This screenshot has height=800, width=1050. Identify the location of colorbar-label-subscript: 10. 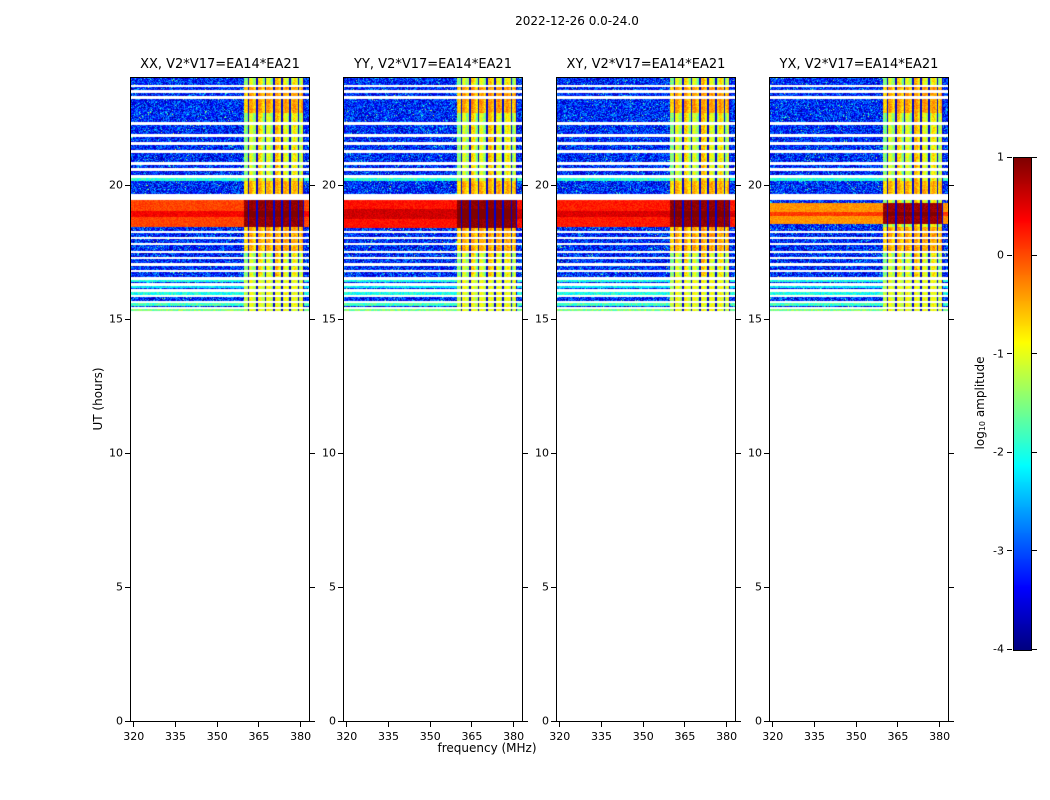
(983, 426).